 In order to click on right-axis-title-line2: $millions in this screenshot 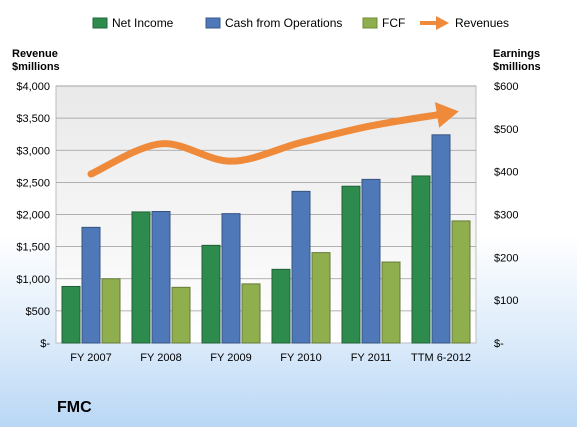, I will do `click(517, 67)`.